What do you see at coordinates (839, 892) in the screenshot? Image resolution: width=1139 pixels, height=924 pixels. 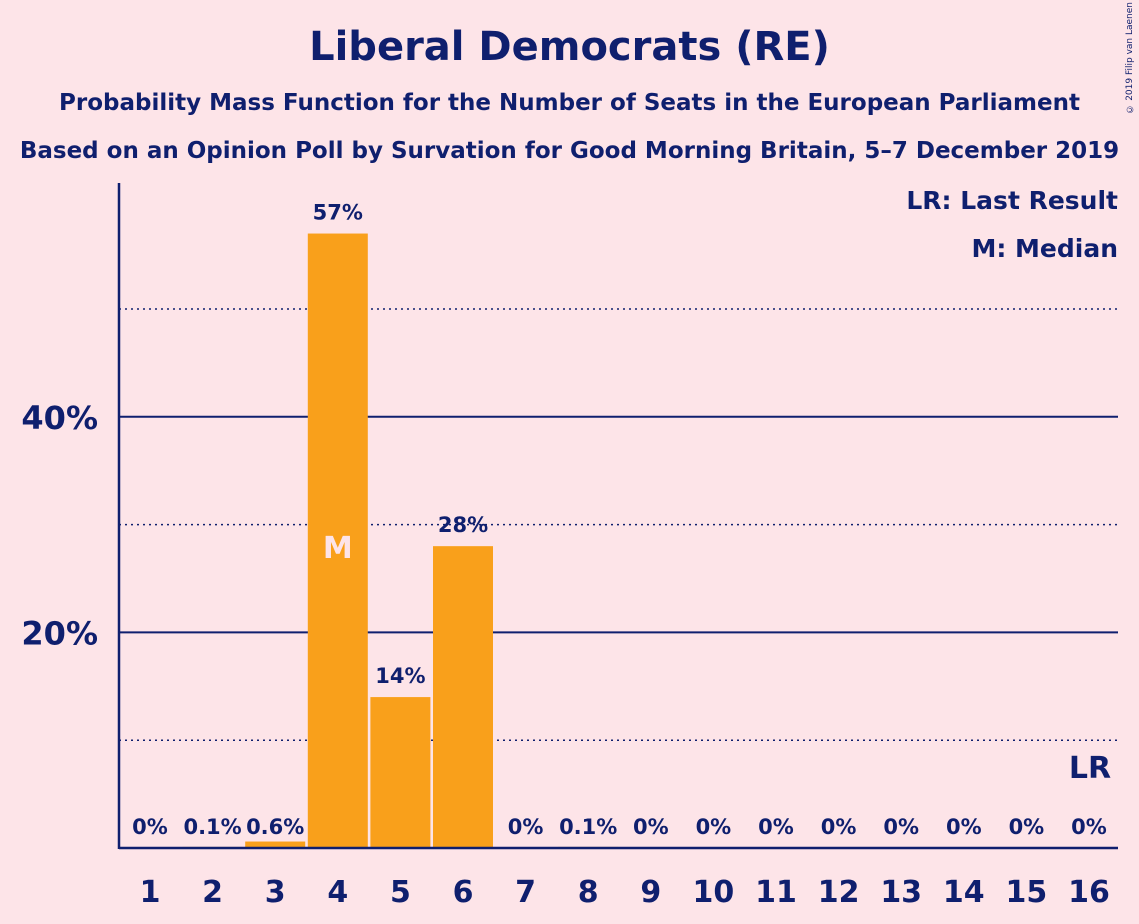 I see `x-tick-label-12: 12` at bounding box center [839, 892].